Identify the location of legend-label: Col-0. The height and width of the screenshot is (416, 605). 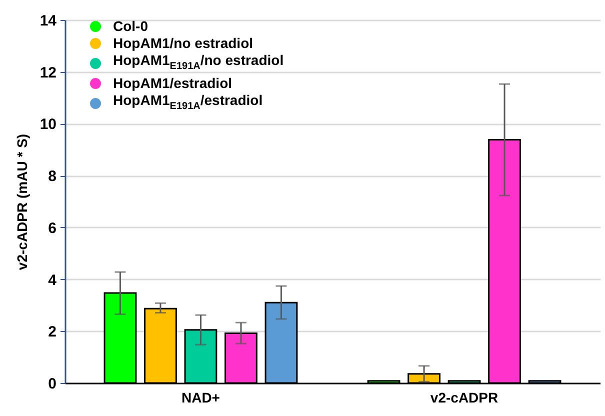
(130, 26).